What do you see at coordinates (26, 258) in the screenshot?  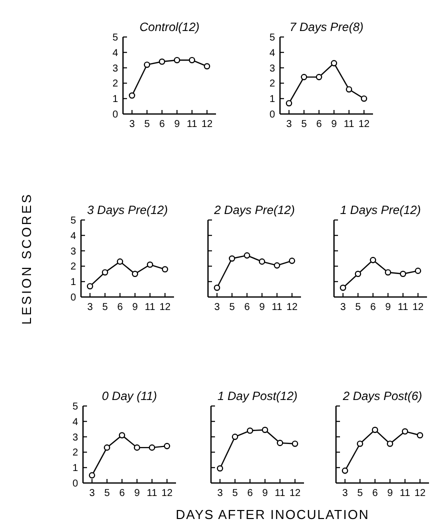 I see `y-axis-title: LESION SCORES` at bounding box center [26, 258].